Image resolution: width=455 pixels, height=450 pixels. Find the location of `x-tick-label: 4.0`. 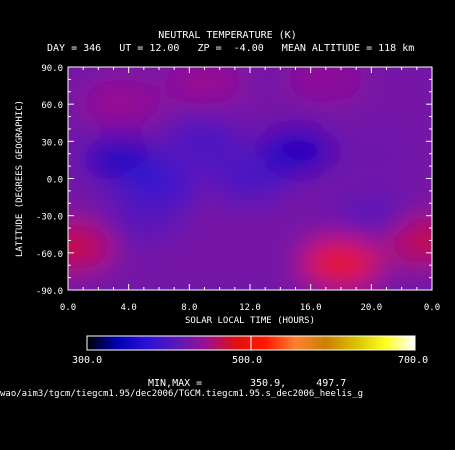

x-tick-label: 4.0 is located at coordinates (129, 308).